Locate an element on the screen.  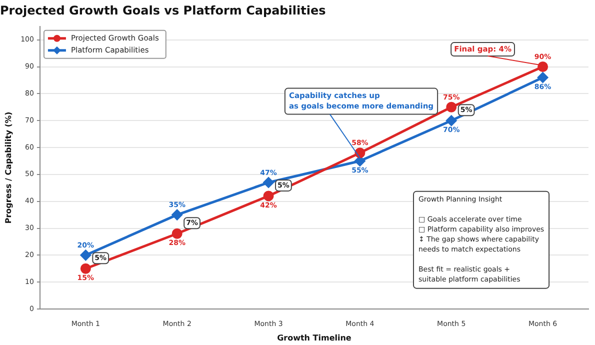
chart-title: Projected Growth Goals vs Platform Capabilities is located at coordinates (163, 10).